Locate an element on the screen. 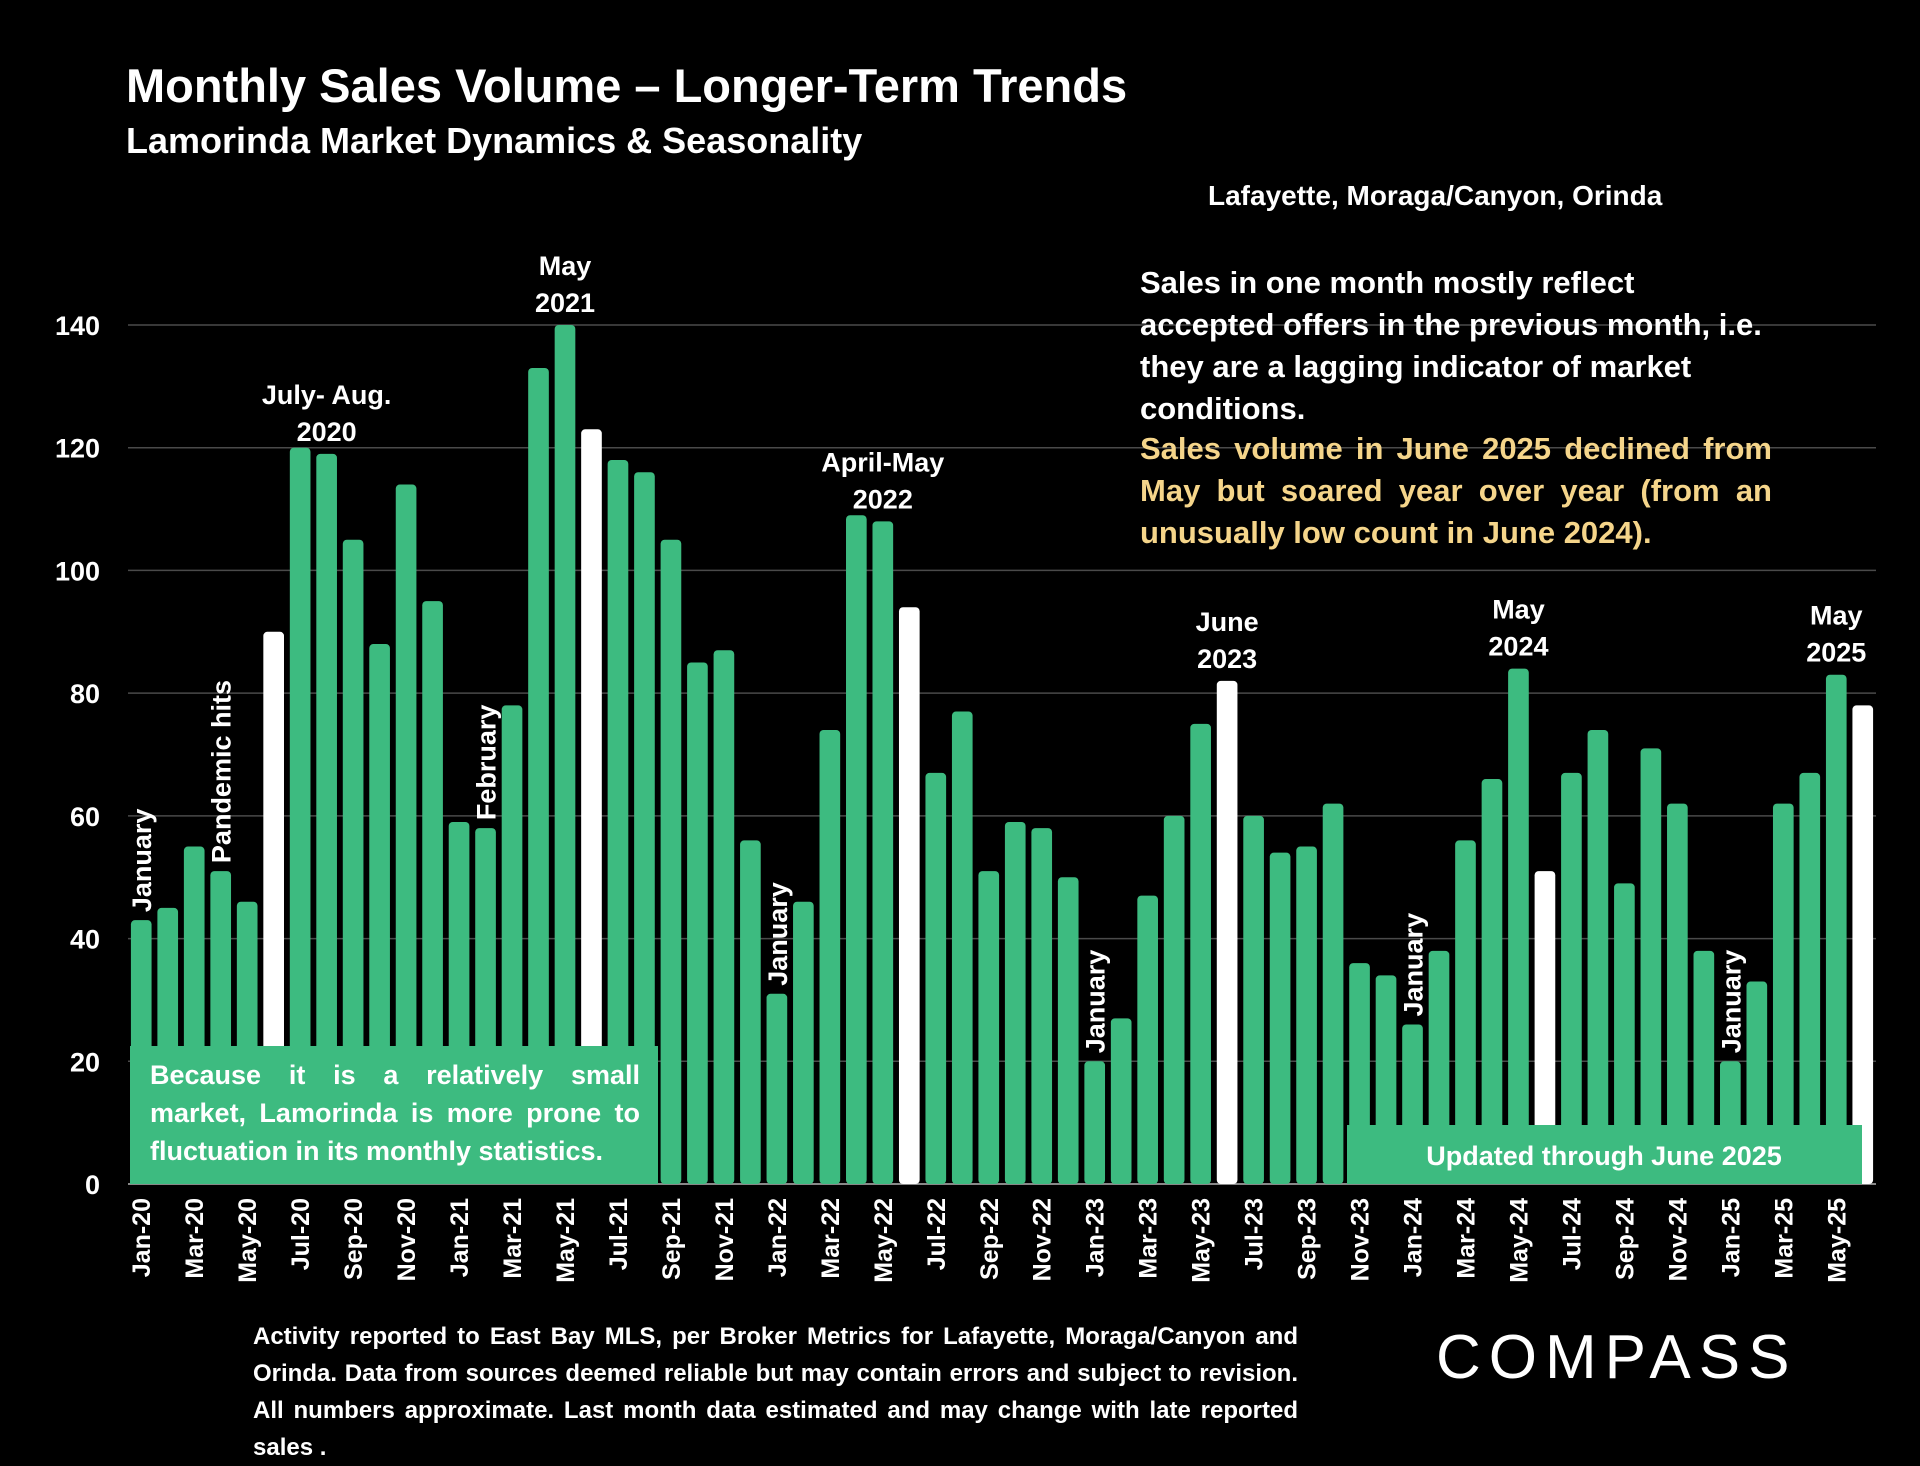  x-tick-label: Mar-25 is located at coordinates (1784, 1238).